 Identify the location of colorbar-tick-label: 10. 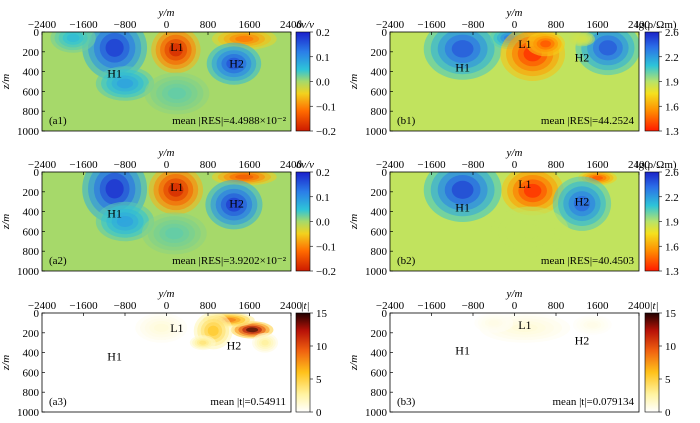
(322, 347).